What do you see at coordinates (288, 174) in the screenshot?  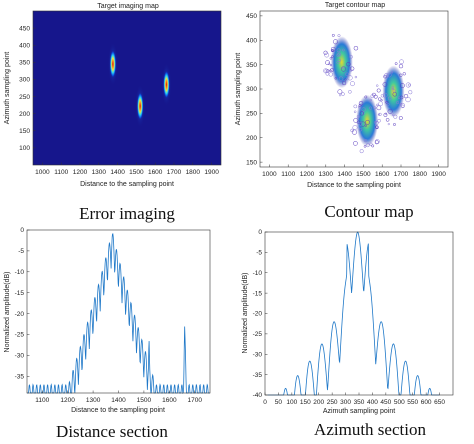 I see `x-tick-label: 1100` at bounding box center [288, 174].